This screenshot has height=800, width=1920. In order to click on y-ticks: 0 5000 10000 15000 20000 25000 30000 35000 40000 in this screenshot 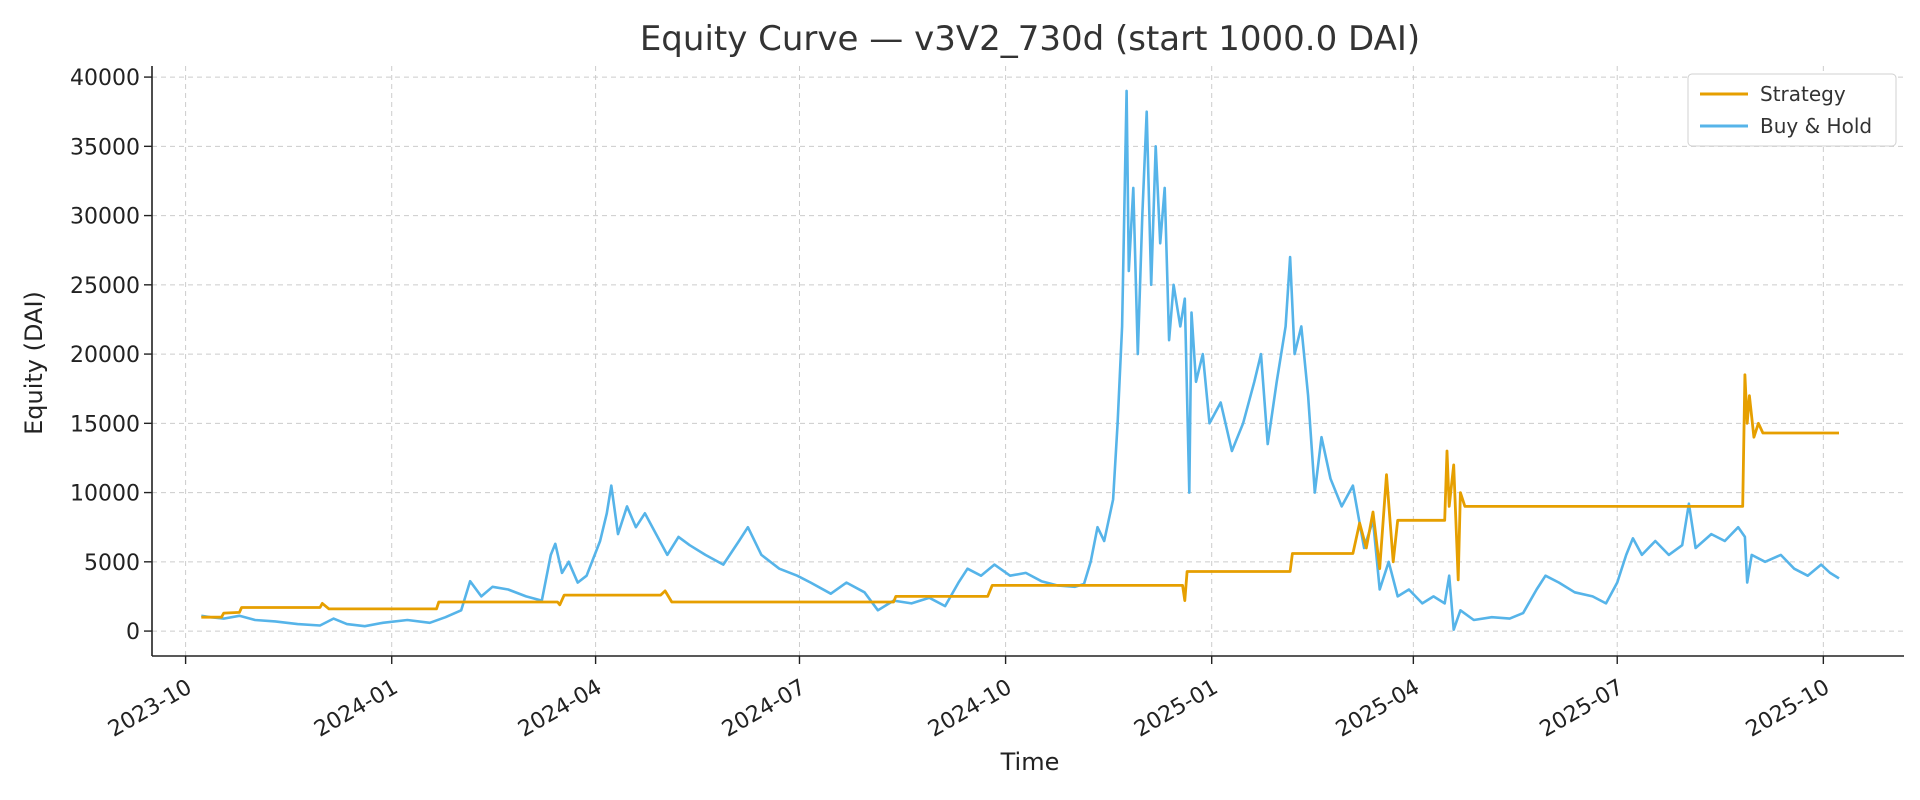, I will do `click(111, 355)`.